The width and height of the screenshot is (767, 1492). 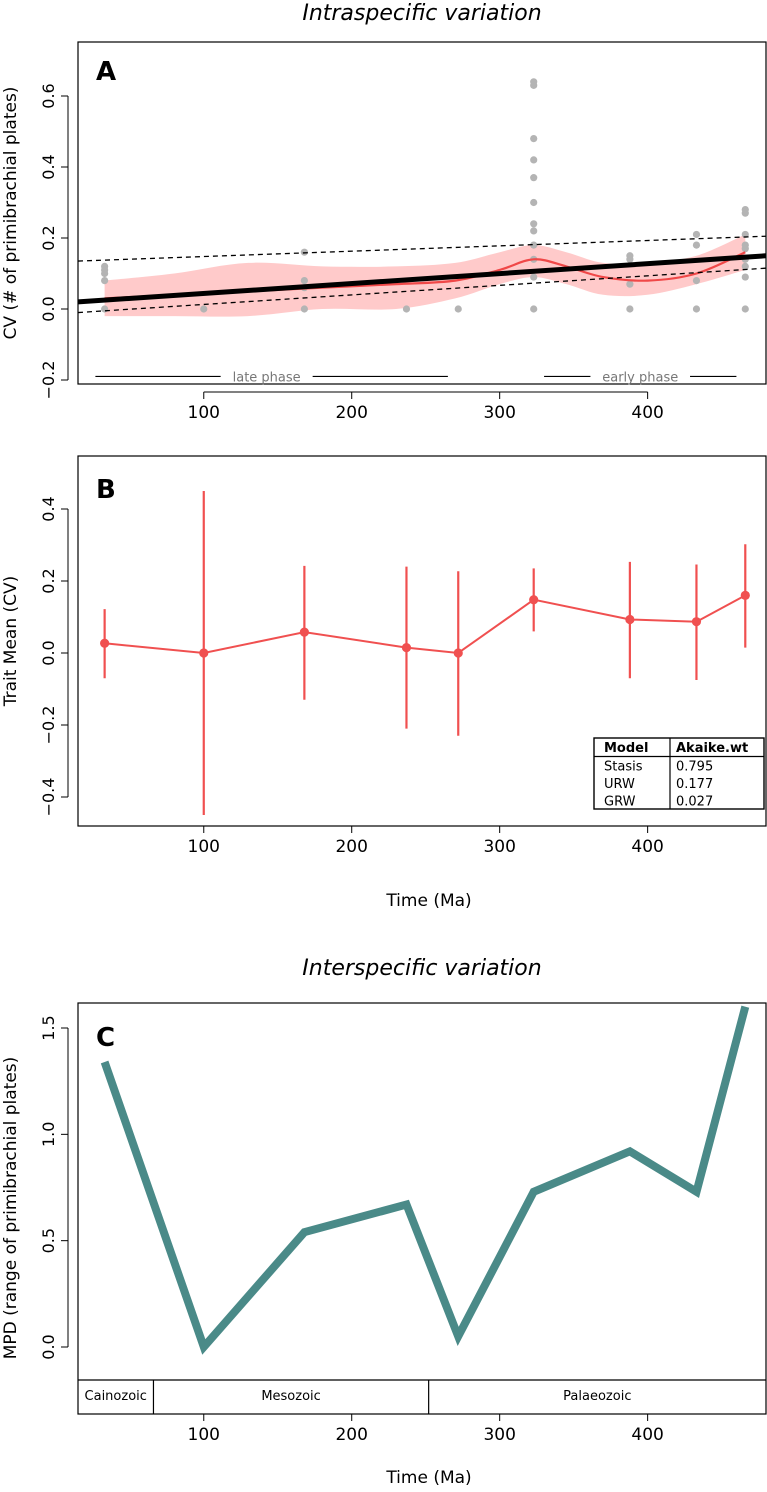 I want to click on model-table-header-model: Model, so click(x=626, y=748).